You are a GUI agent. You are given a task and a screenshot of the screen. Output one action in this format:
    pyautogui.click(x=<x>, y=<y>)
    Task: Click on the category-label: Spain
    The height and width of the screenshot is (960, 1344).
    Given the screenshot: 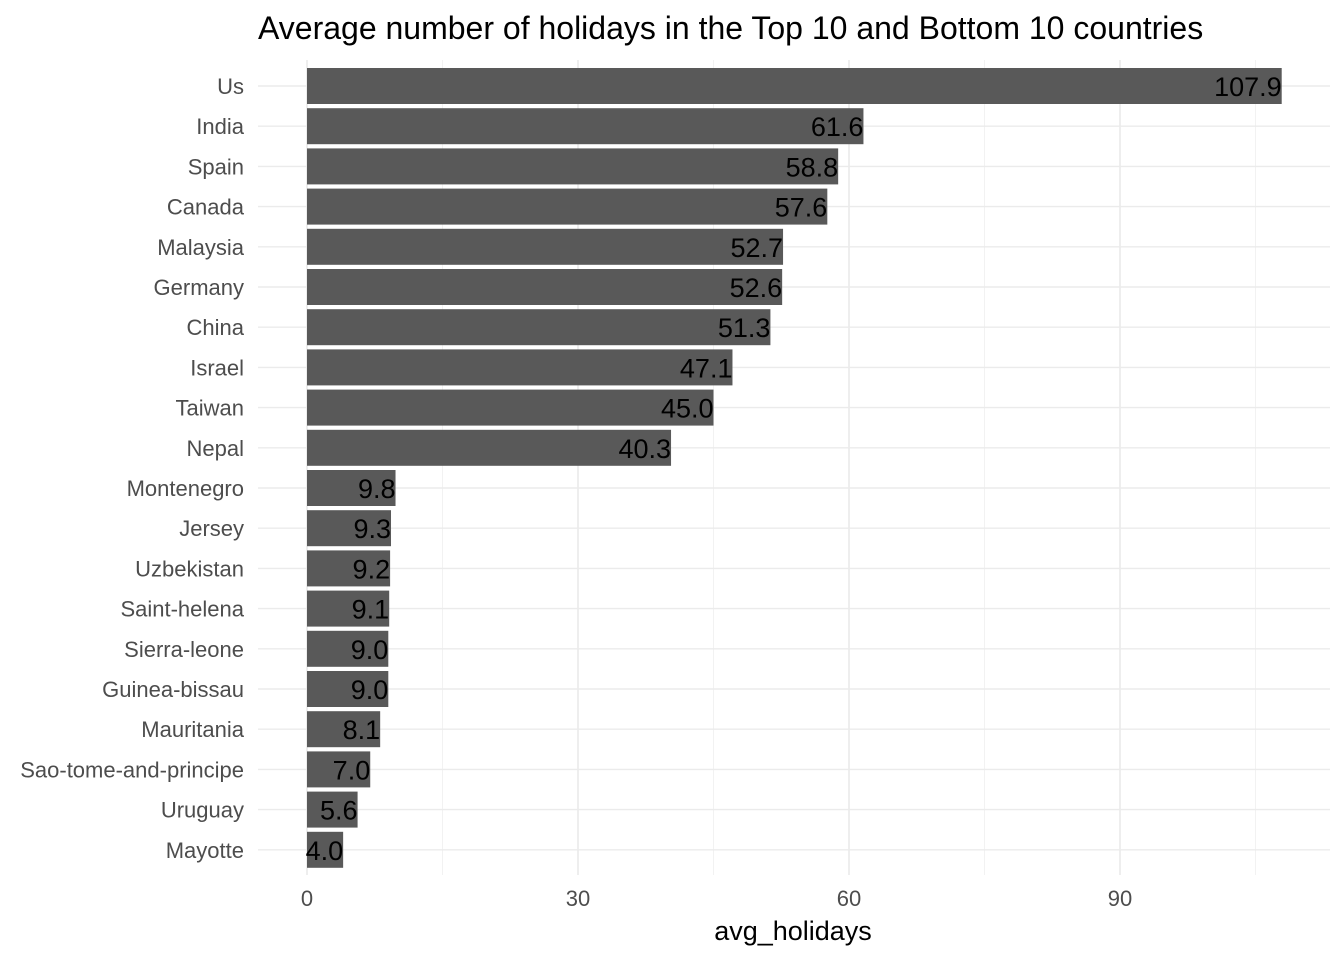 What is the action you would take?
    pyautogui.click(x=216, y=166)
    